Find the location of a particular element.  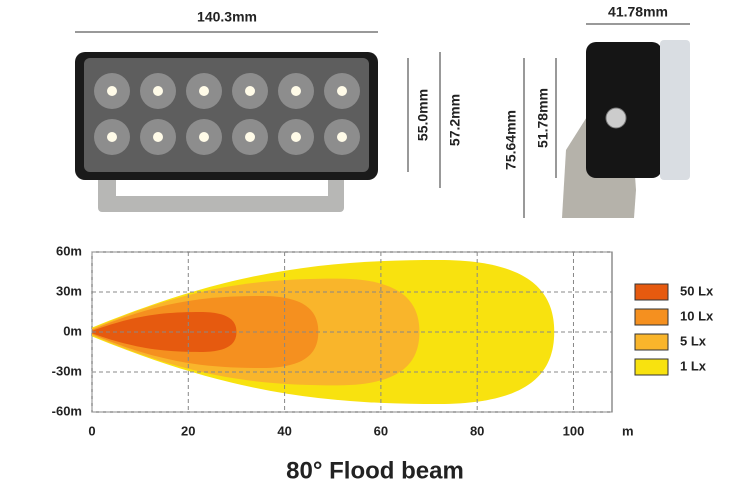

dim-label: 51.78mm is located at coordinates (543, 118).